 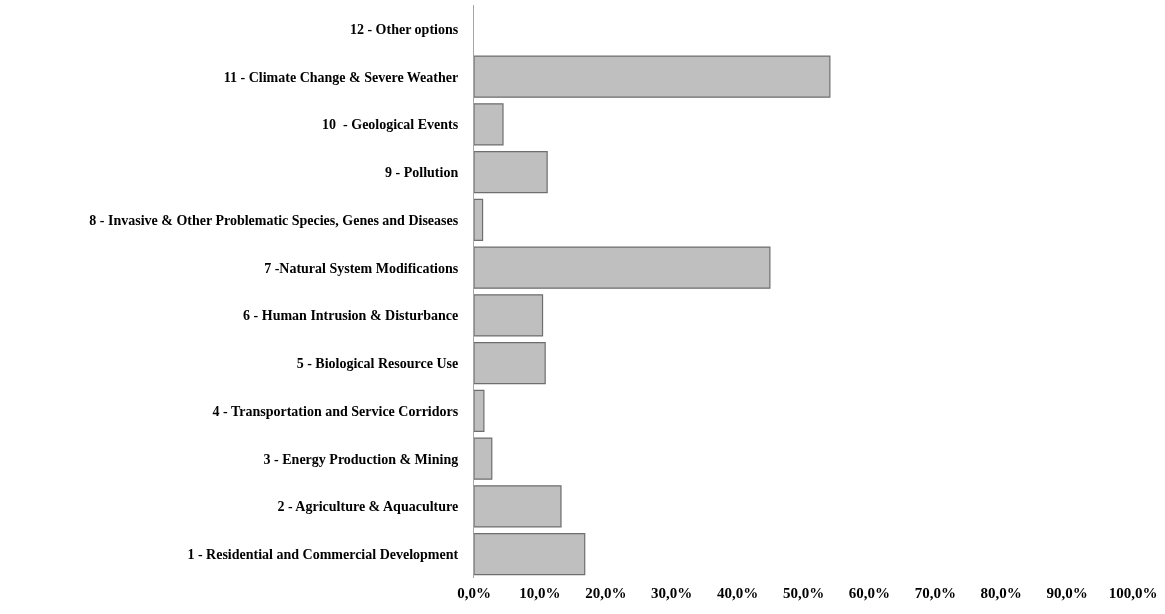 I want to click on y-tick-label: 5 - Biological Resource Use, so click(x=377, y=364).